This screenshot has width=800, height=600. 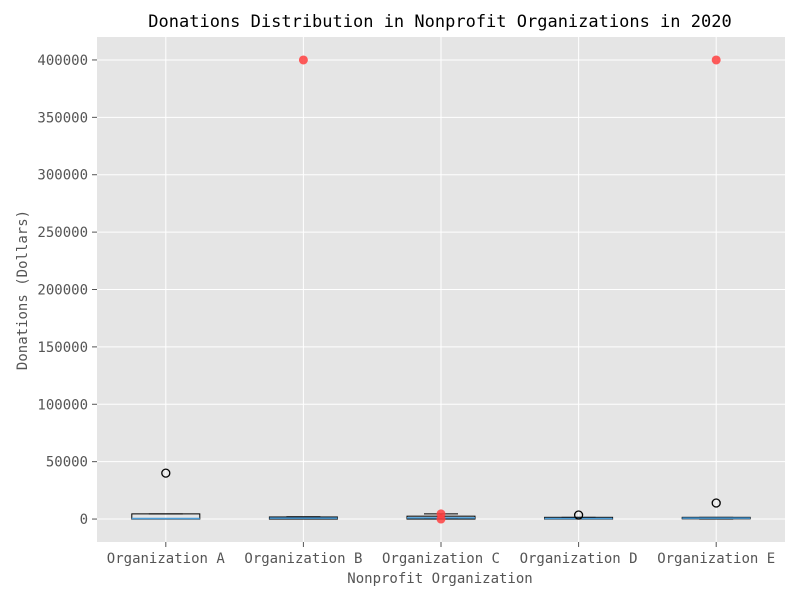 What do you see at coordinates (439, 579) in the screenshot?
I see `x-axis-label: Nonprofit Organization` at bounding box center [439, 579].